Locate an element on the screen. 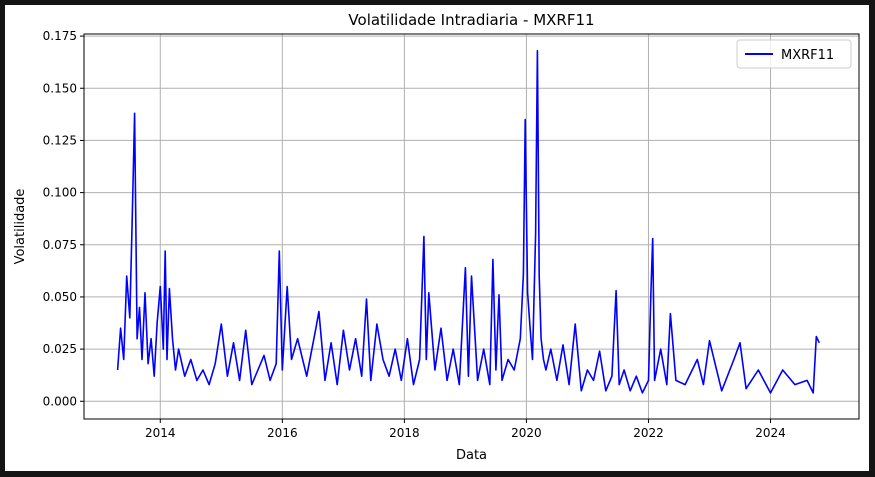  y-tick-label: 0.050 is located at coordinates (60, 297).